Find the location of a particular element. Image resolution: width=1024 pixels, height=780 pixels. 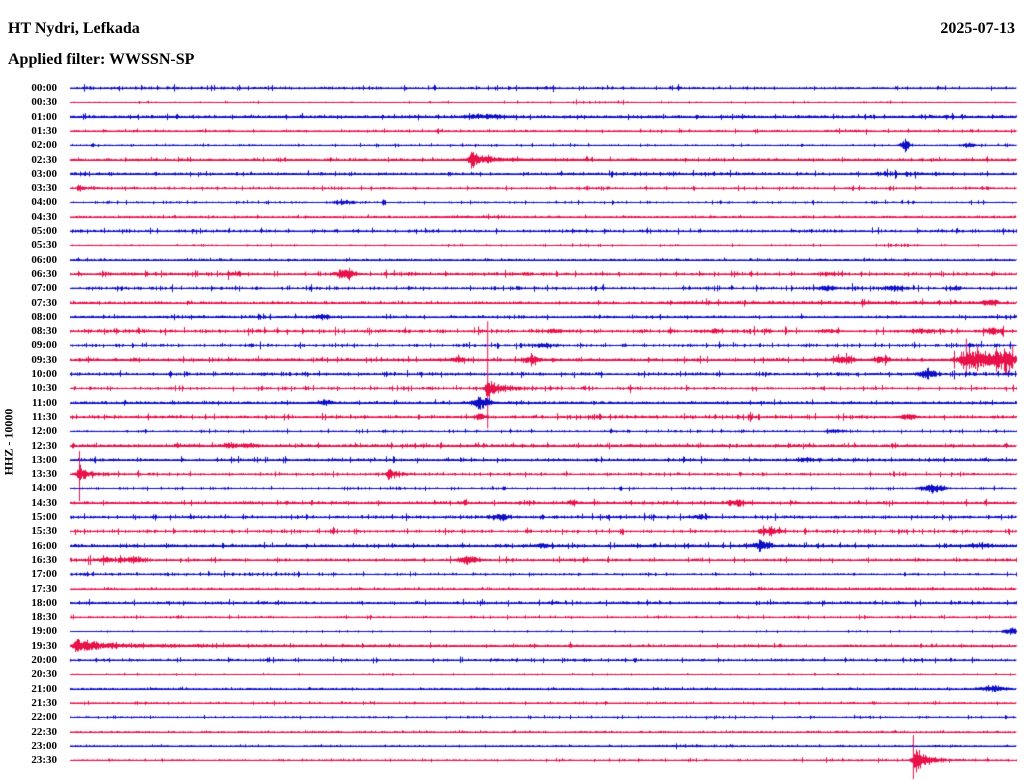

time-label-23:00: 23:00 is located at coordinates (44, 745).